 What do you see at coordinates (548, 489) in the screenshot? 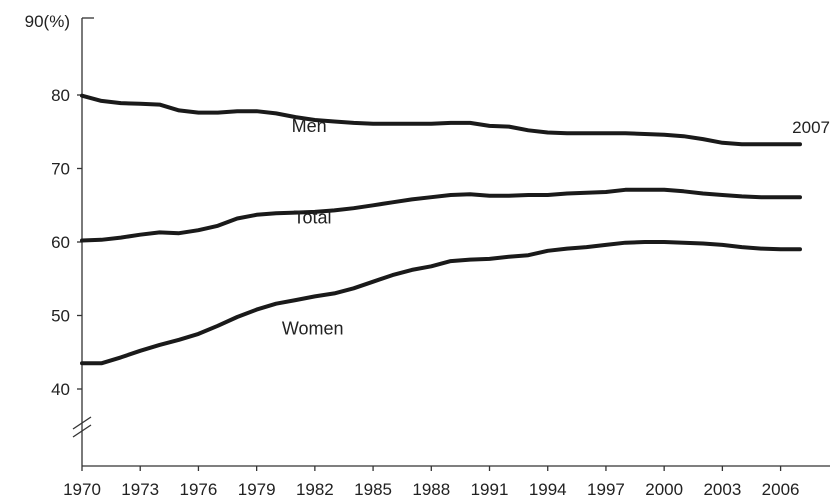
I see `x-tick-label: 1994` at bounding box center [548, 489].